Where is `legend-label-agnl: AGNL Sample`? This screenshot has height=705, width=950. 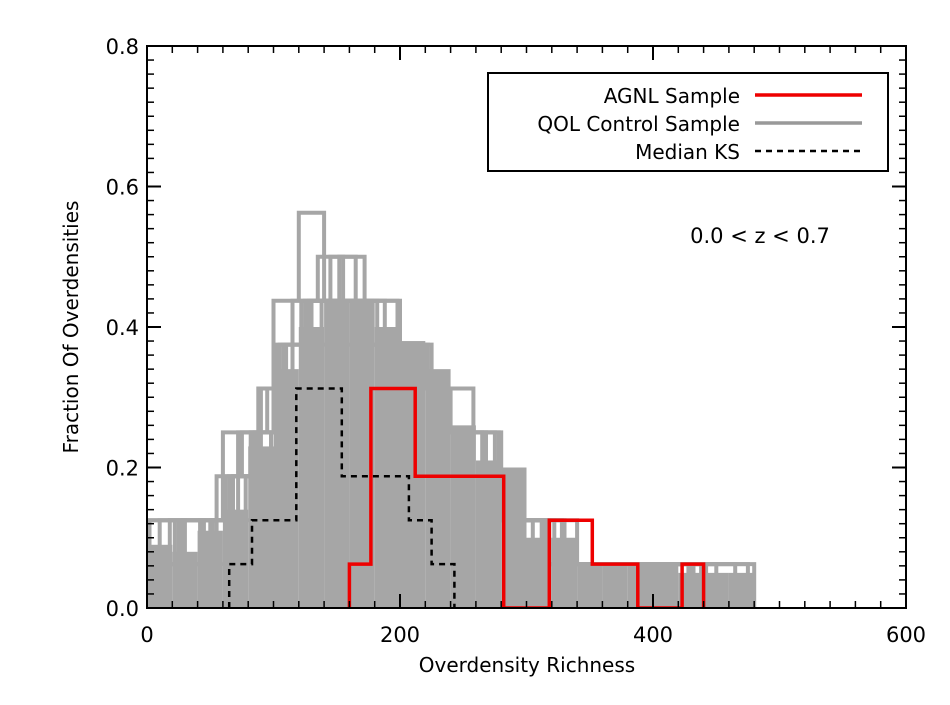
legend-label-agnl: AGNL Sample is located at coordinates (672, 96).